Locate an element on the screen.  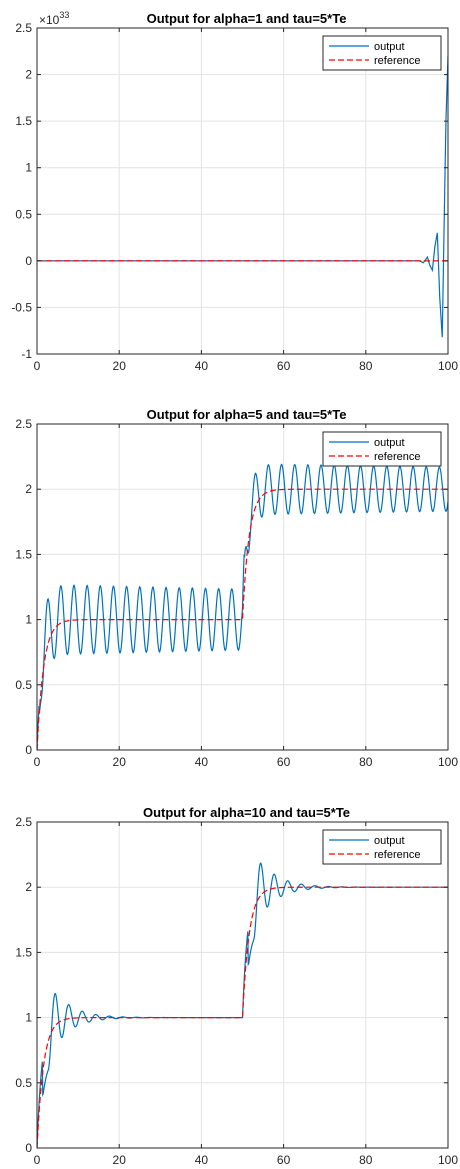
chart-title: Output for alpha=1 and tau=5*Te is located at coordinates (247, 18).